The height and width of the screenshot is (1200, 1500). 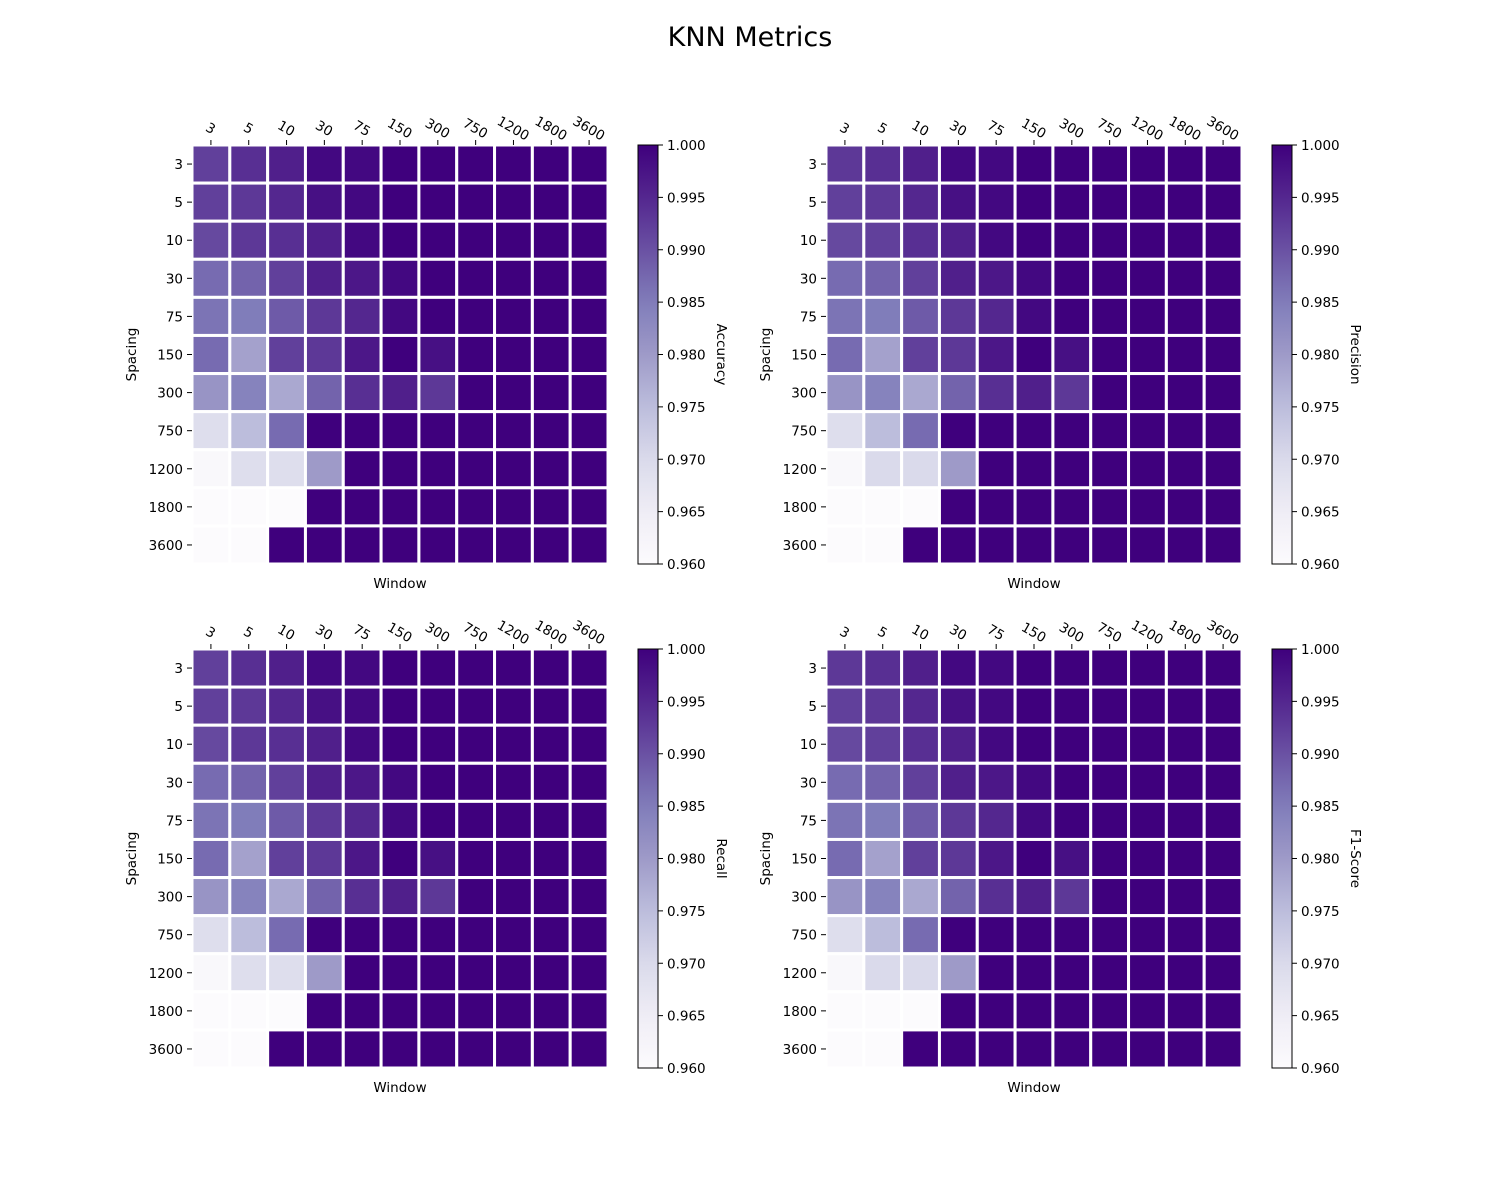 What do you see at coordinates (808, 241) in the screenshot?
I see `y-tick-label: 10` at bounding box center [808, 241].